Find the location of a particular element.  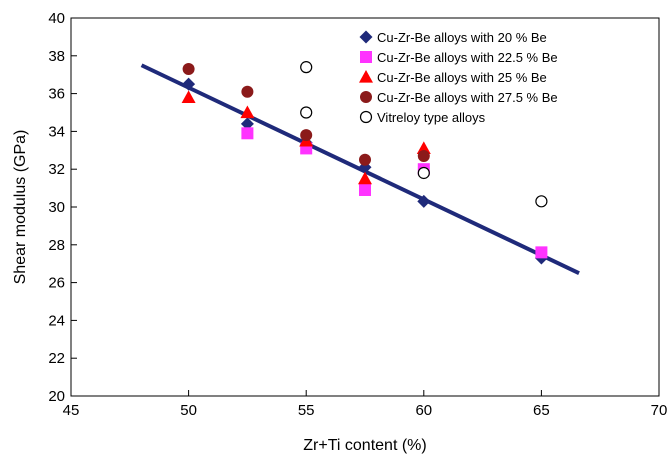

y-axis-title: Shear modulus (GPa) is located at coordinates (20, 207).